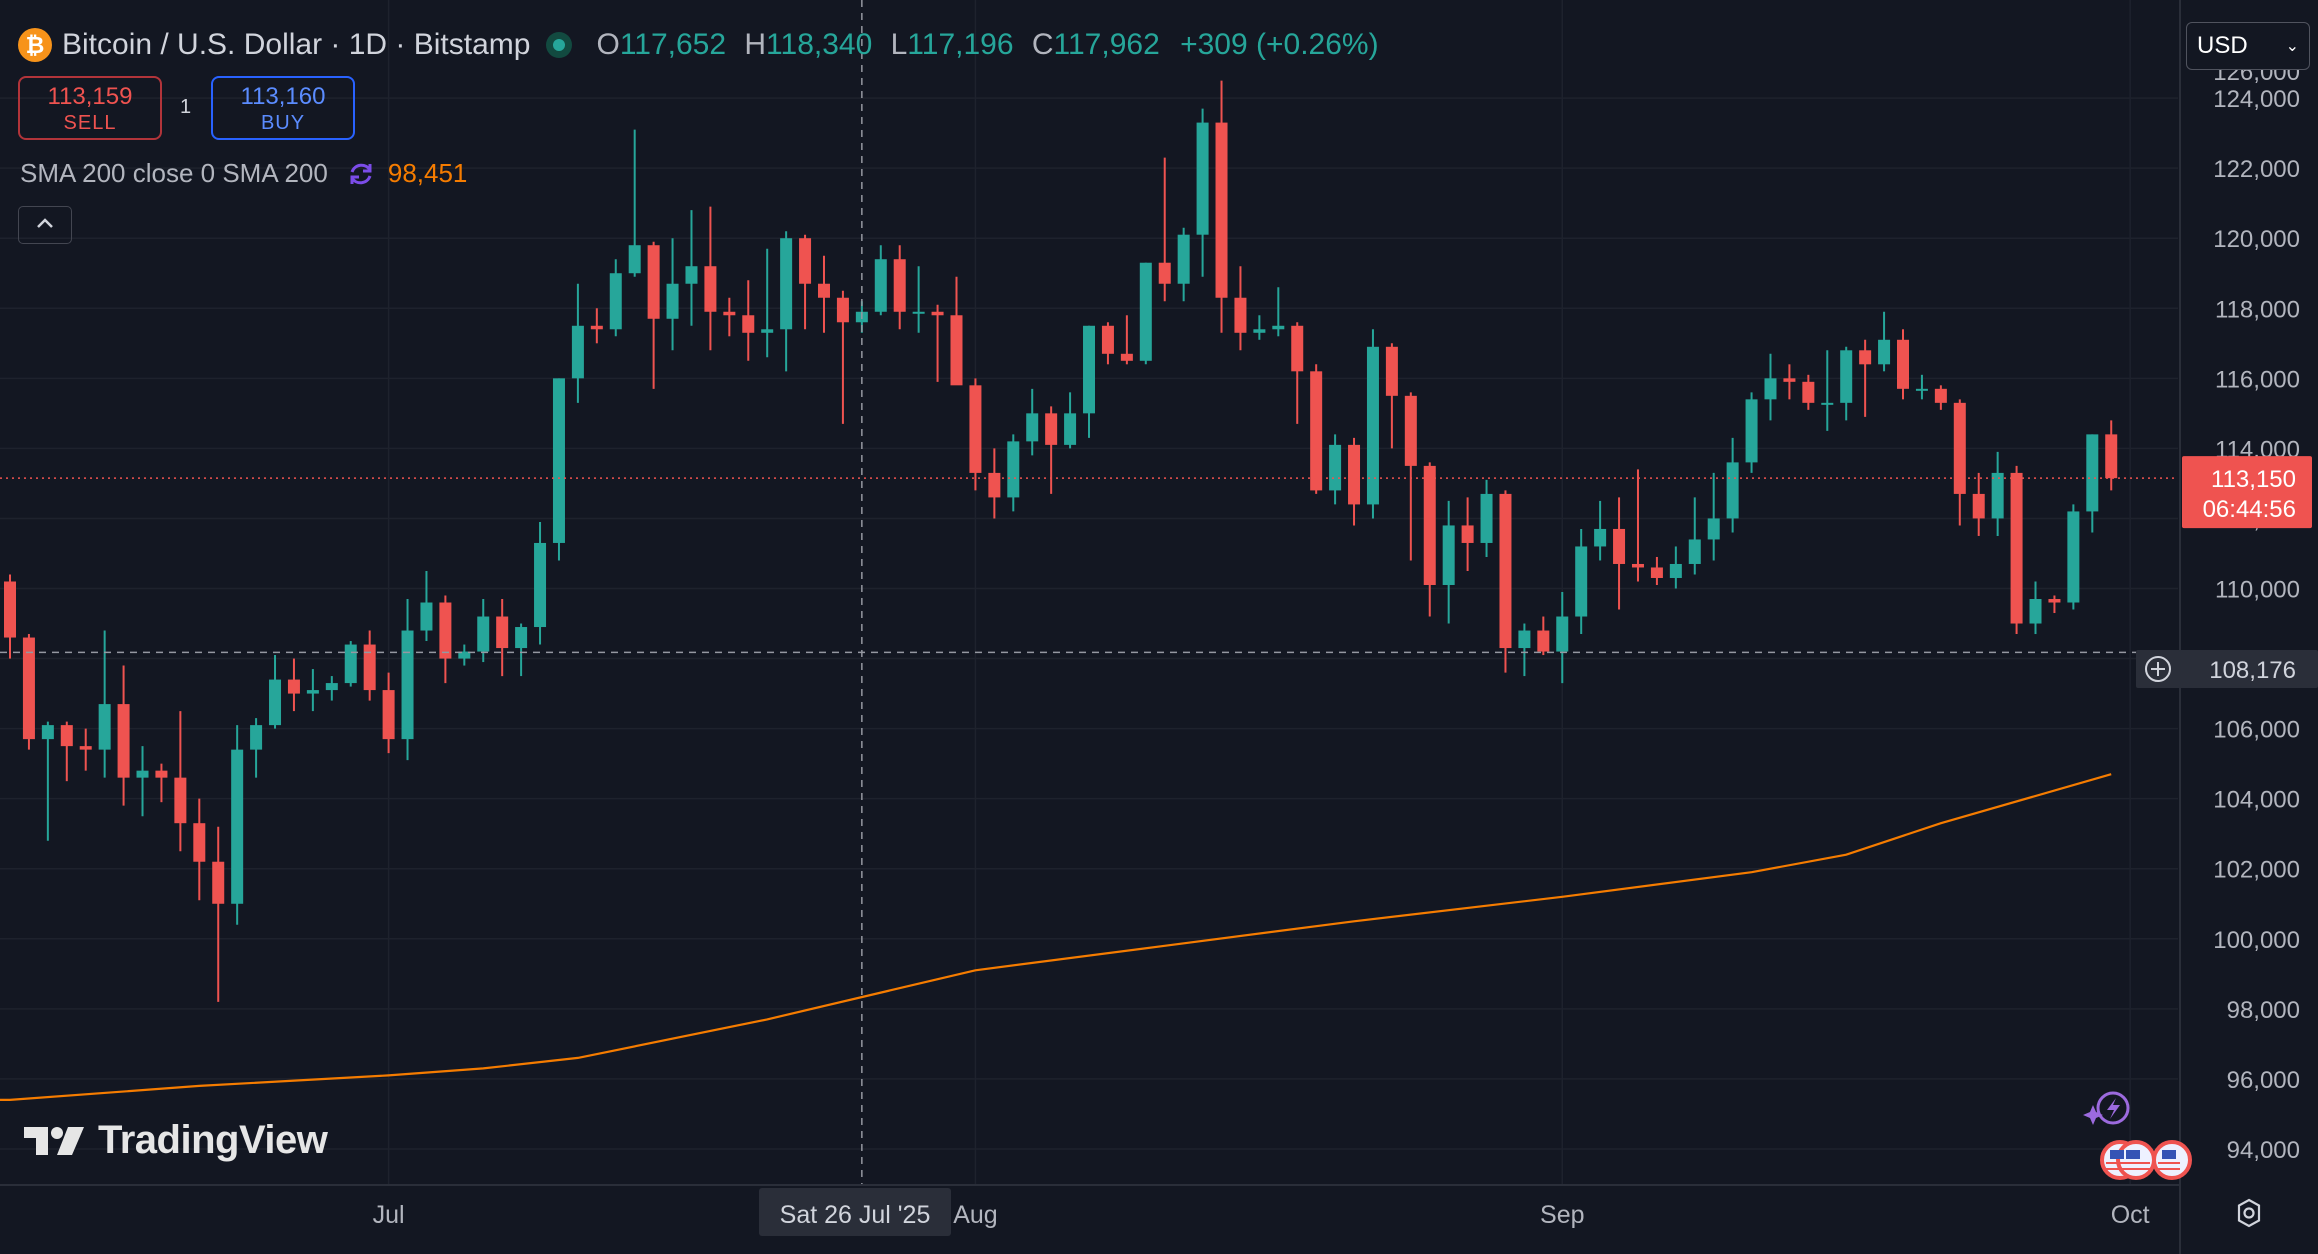  What do you see at coordinates (960, 44) in the screenshot?
I see `low-value: 117,196` at bounding box center [960, 44].